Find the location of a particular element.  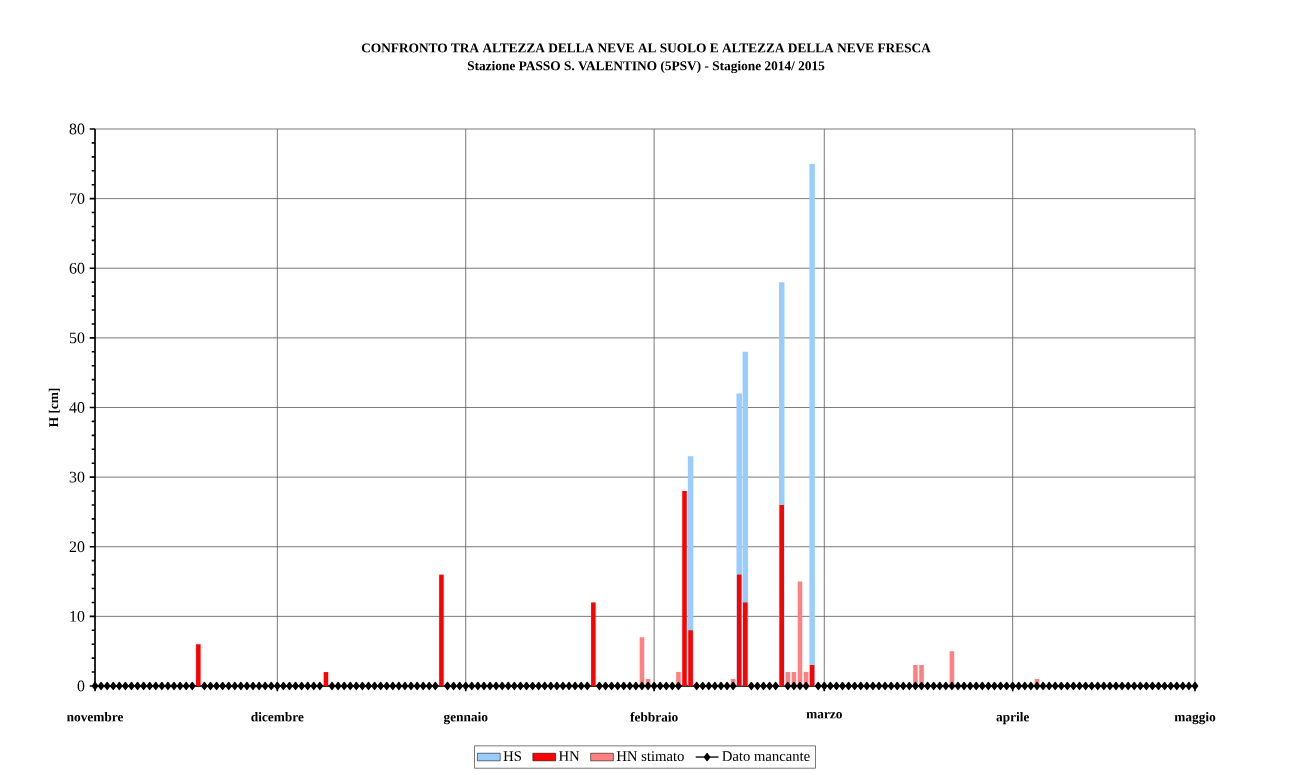

x-tick-label: novembre is located at coordinates (95, 717).